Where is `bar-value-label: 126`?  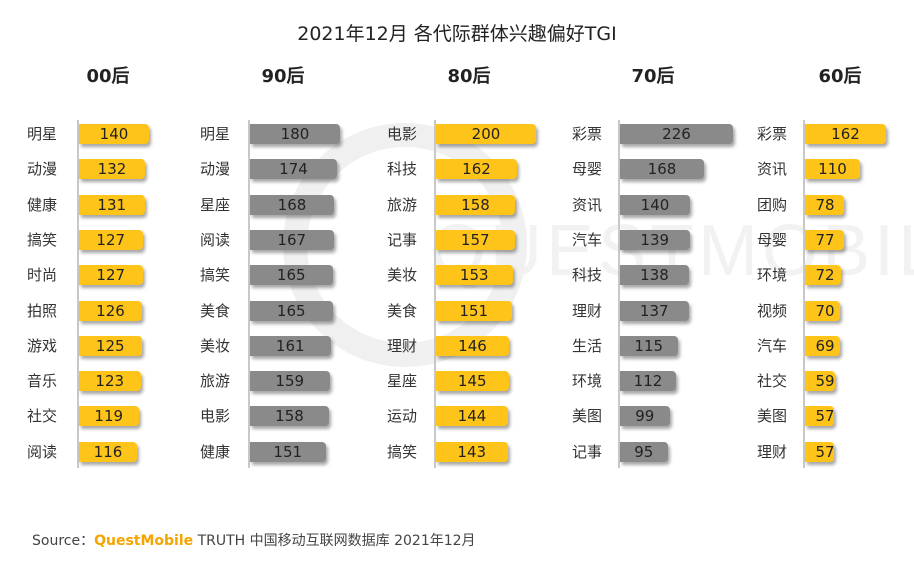 bar-value-label: 126 is located at coordinates (110, 310).